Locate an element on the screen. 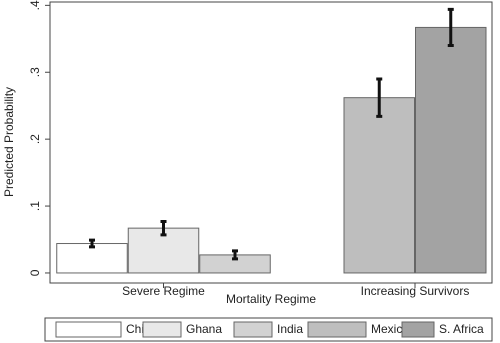  x-axis-label: Mortality Regime is located at coordinates (271, 299).